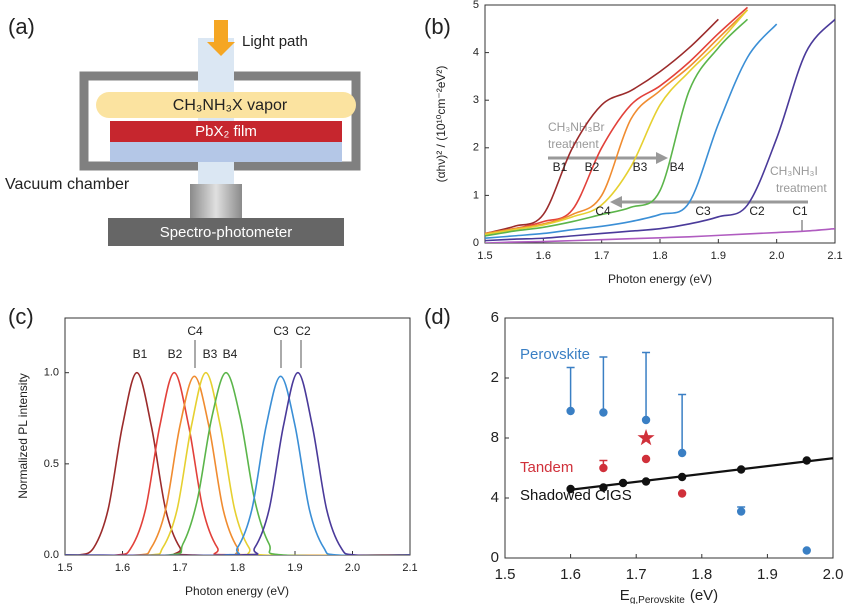 This screenshot has height=604, width=846. I want to click on panel-label: (c), so click(21, 316).